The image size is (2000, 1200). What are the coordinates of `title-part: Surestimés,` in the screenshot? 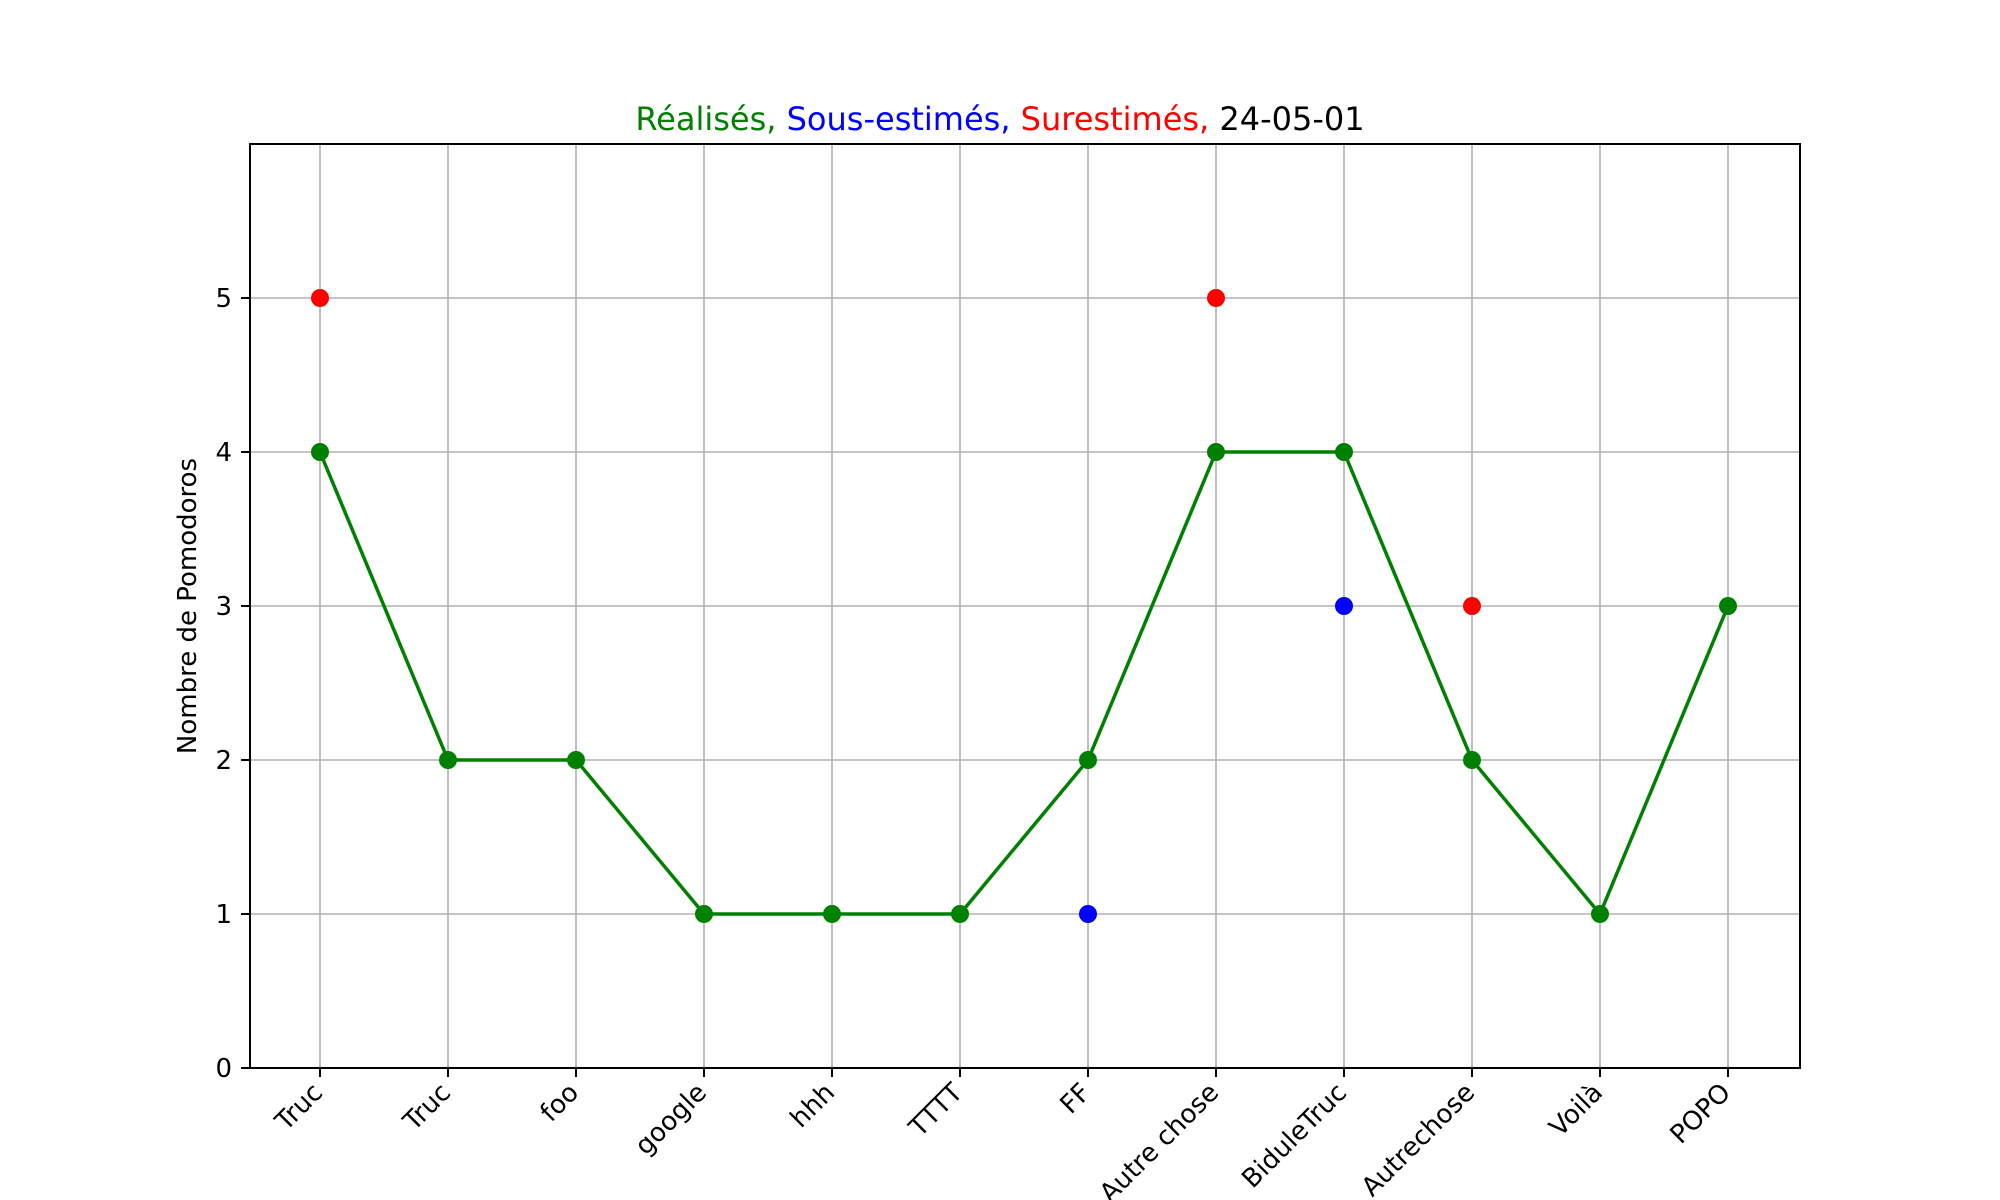 It's located at (1110, 119).